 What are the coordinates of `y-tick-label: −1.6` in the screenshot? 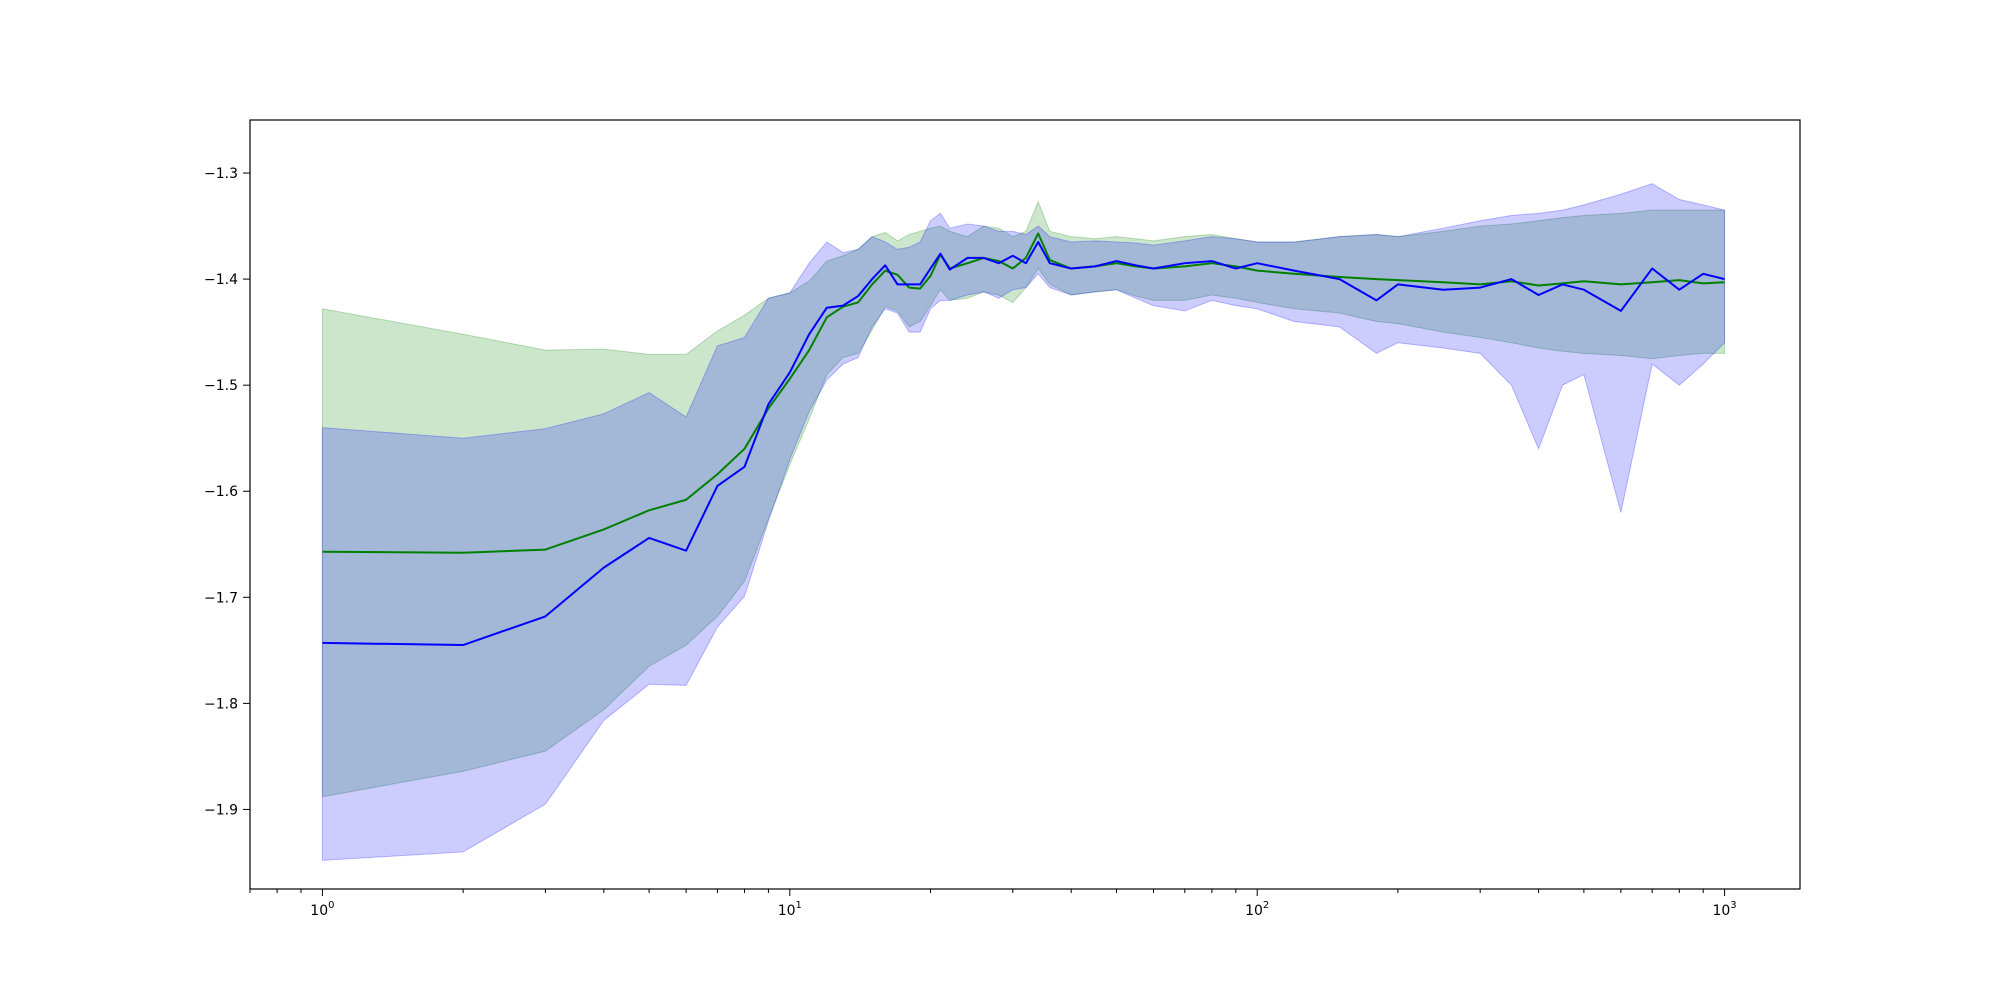 It's located at (221, 492).